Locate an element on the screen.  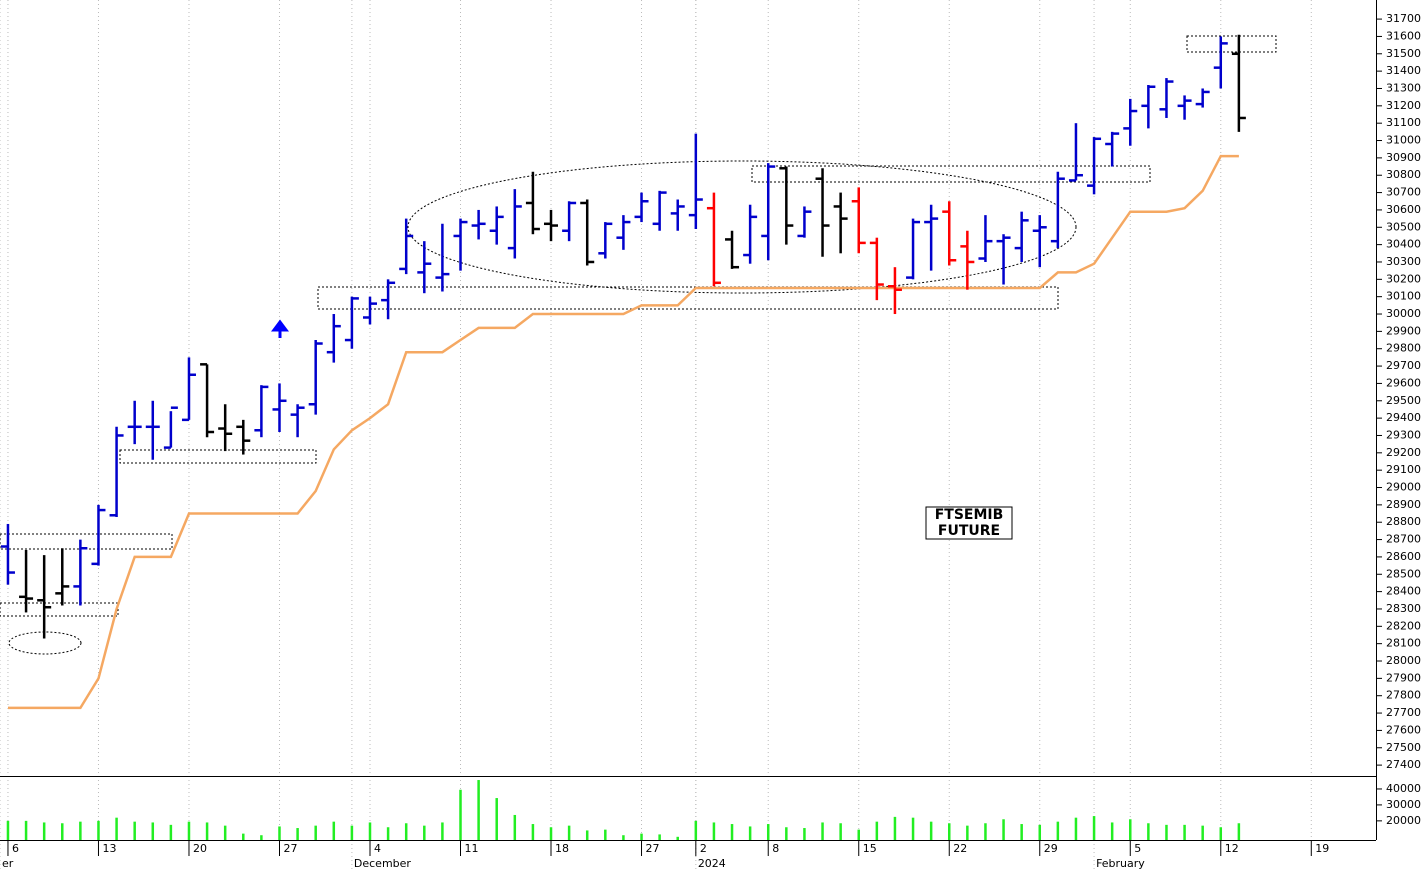
y-tick-label: 31200 is located at coordinates (1403, 105).